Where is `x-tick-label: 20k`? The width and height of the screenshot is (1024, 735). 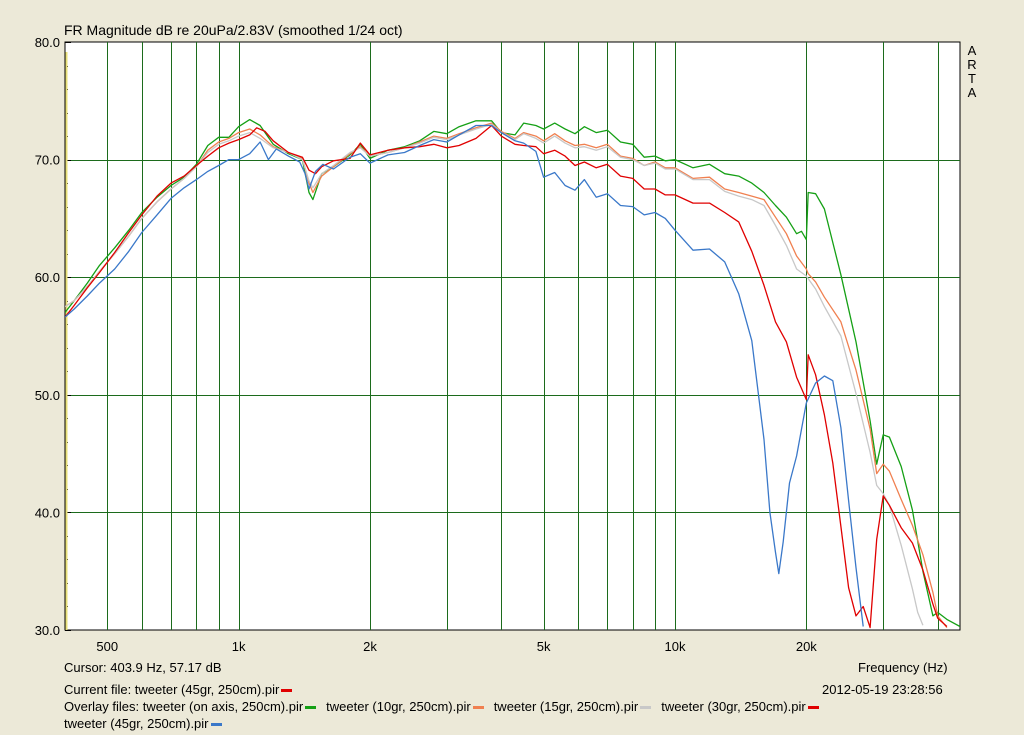
x-tick-label: 20k is located at coordinates (806, 646).